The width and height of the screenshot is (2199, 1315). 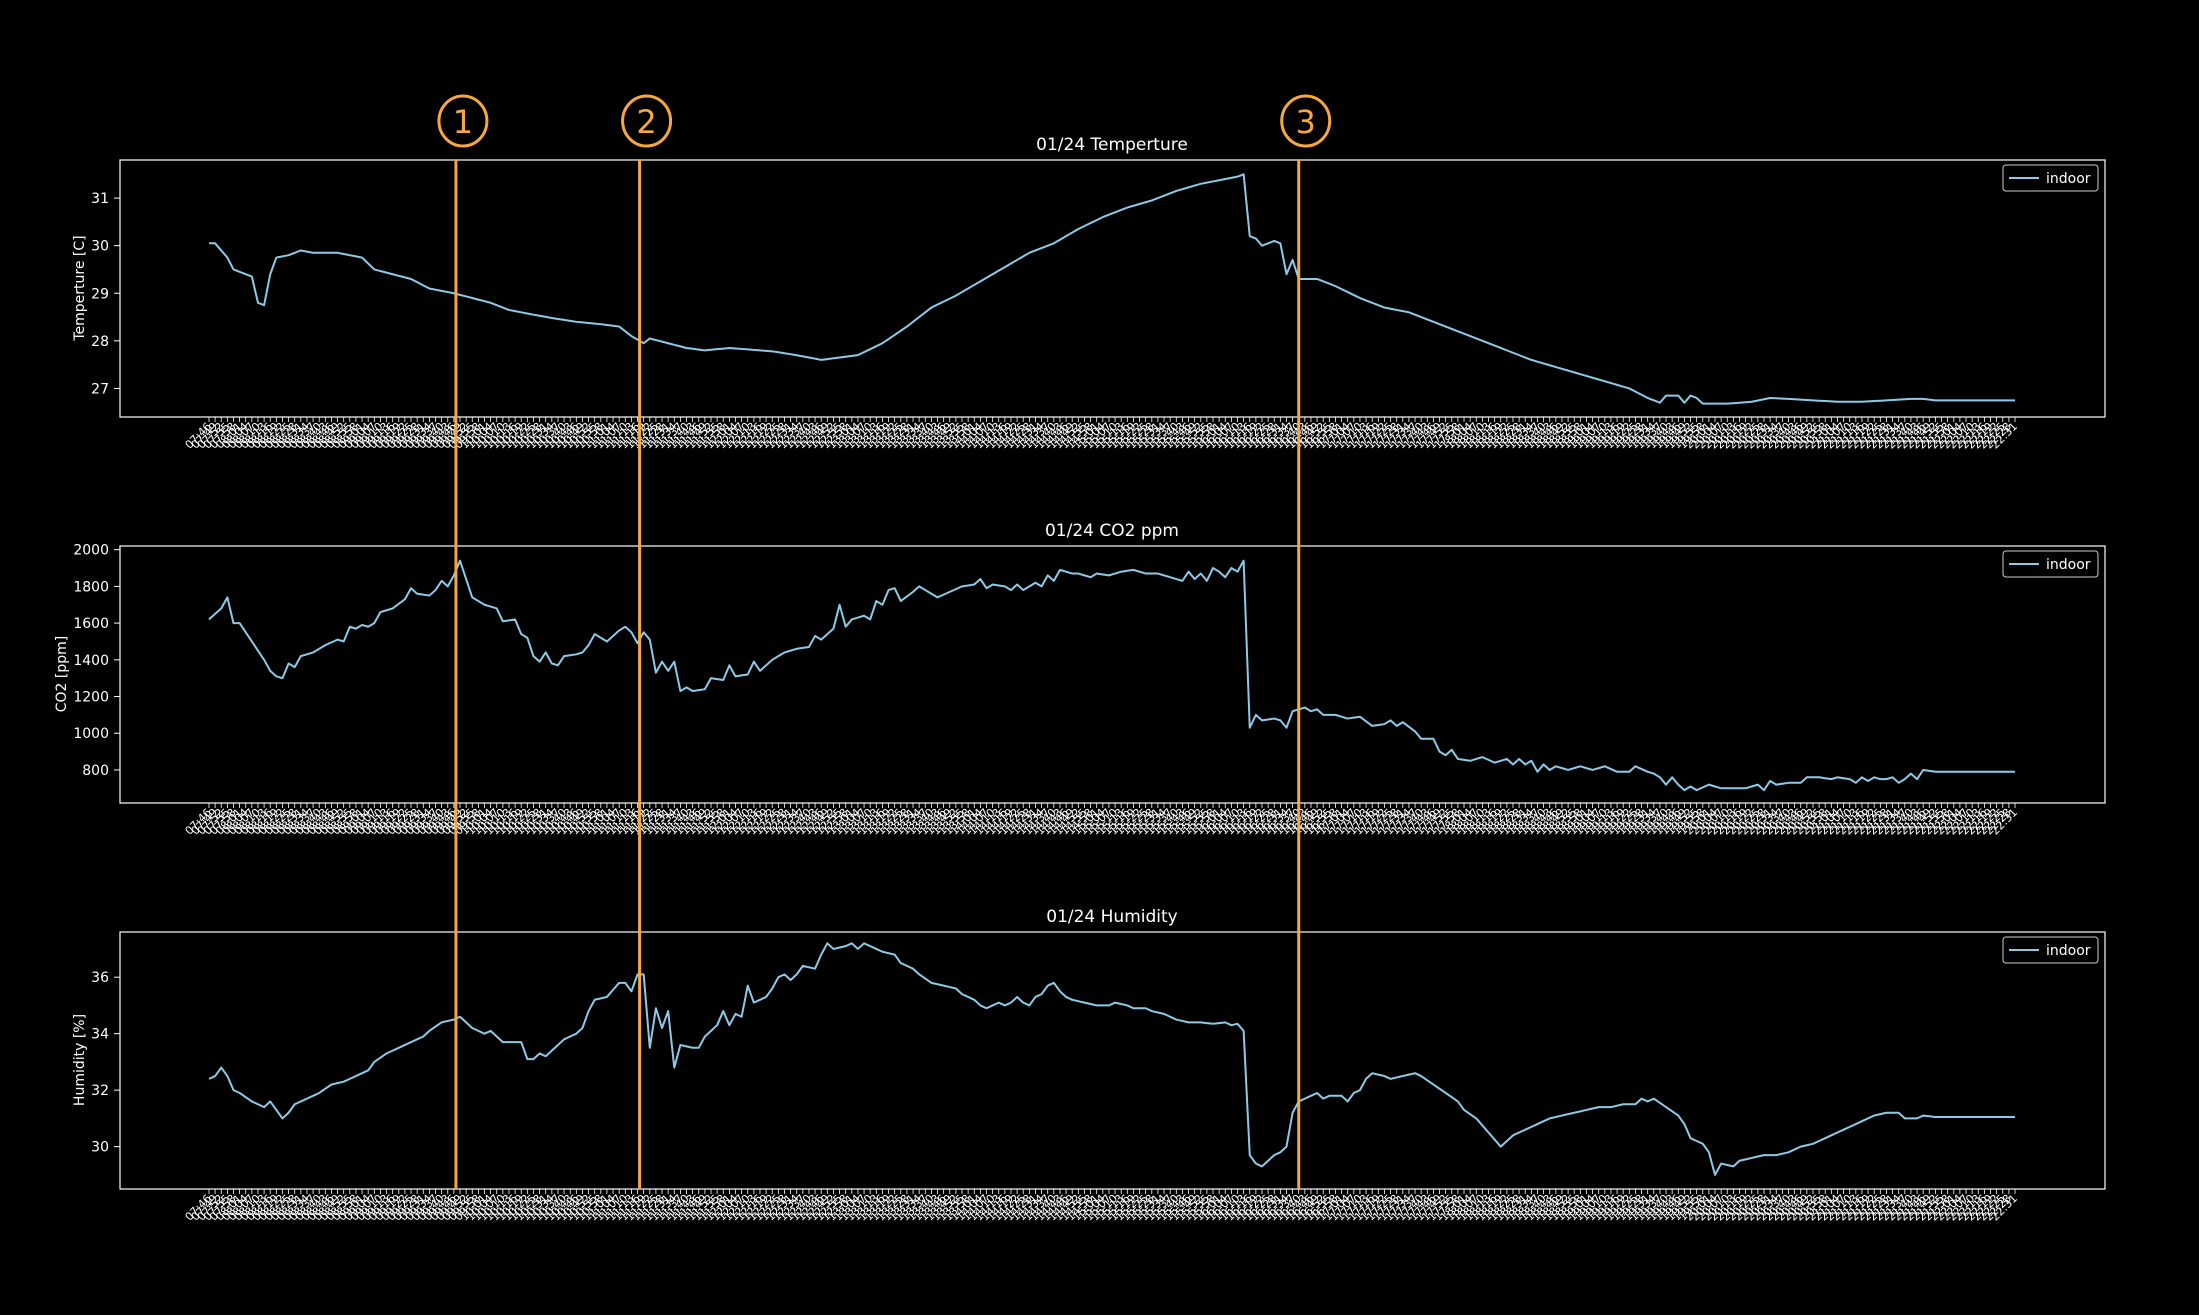 What do you see at coordinates (100, 1091) in the screenshot?
I see `y-tick-label: 32` at bounding box center [100, 1091].